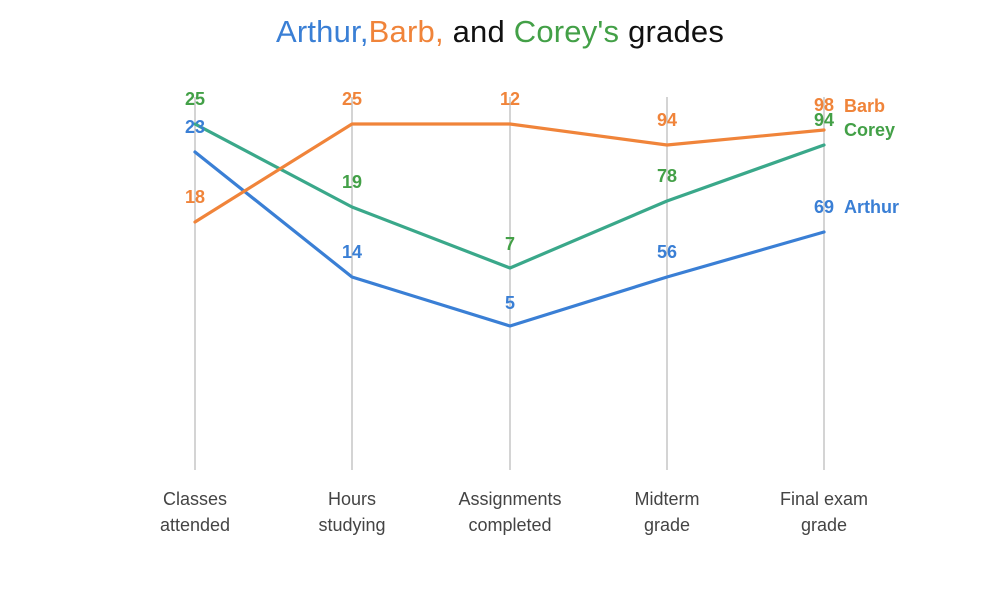 This screenshot has height=602, width=1000. I want to click on data-label-barb: 18, so click(195, 197).